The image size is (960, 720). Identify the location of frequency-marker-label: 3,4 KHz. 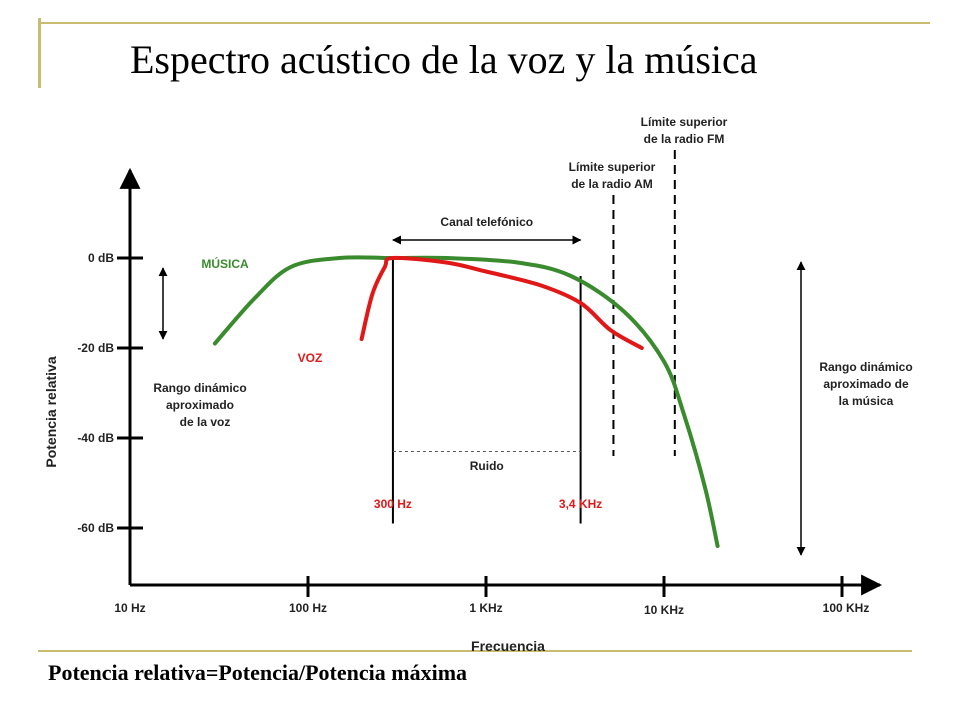
(580, 504).